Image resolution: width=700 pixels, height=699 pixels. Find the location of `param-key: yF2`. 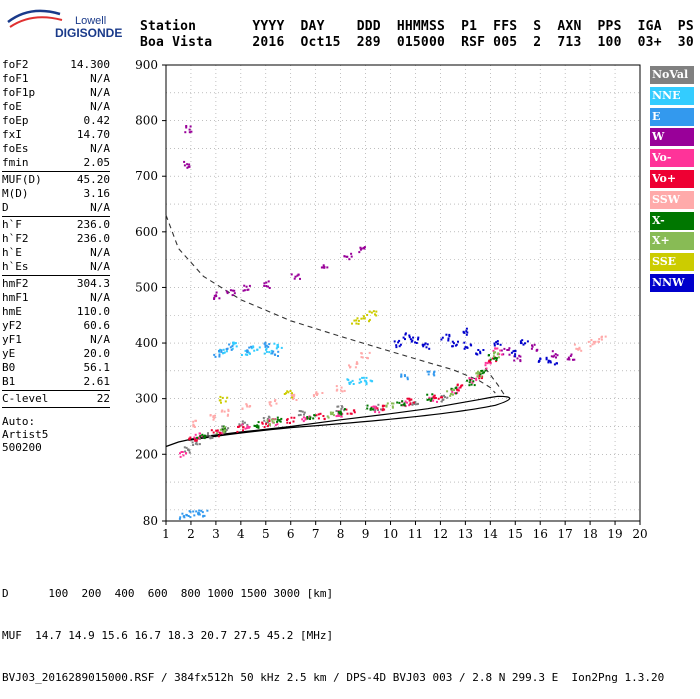

param-key: yF2 is located at coordinates (12, 325).